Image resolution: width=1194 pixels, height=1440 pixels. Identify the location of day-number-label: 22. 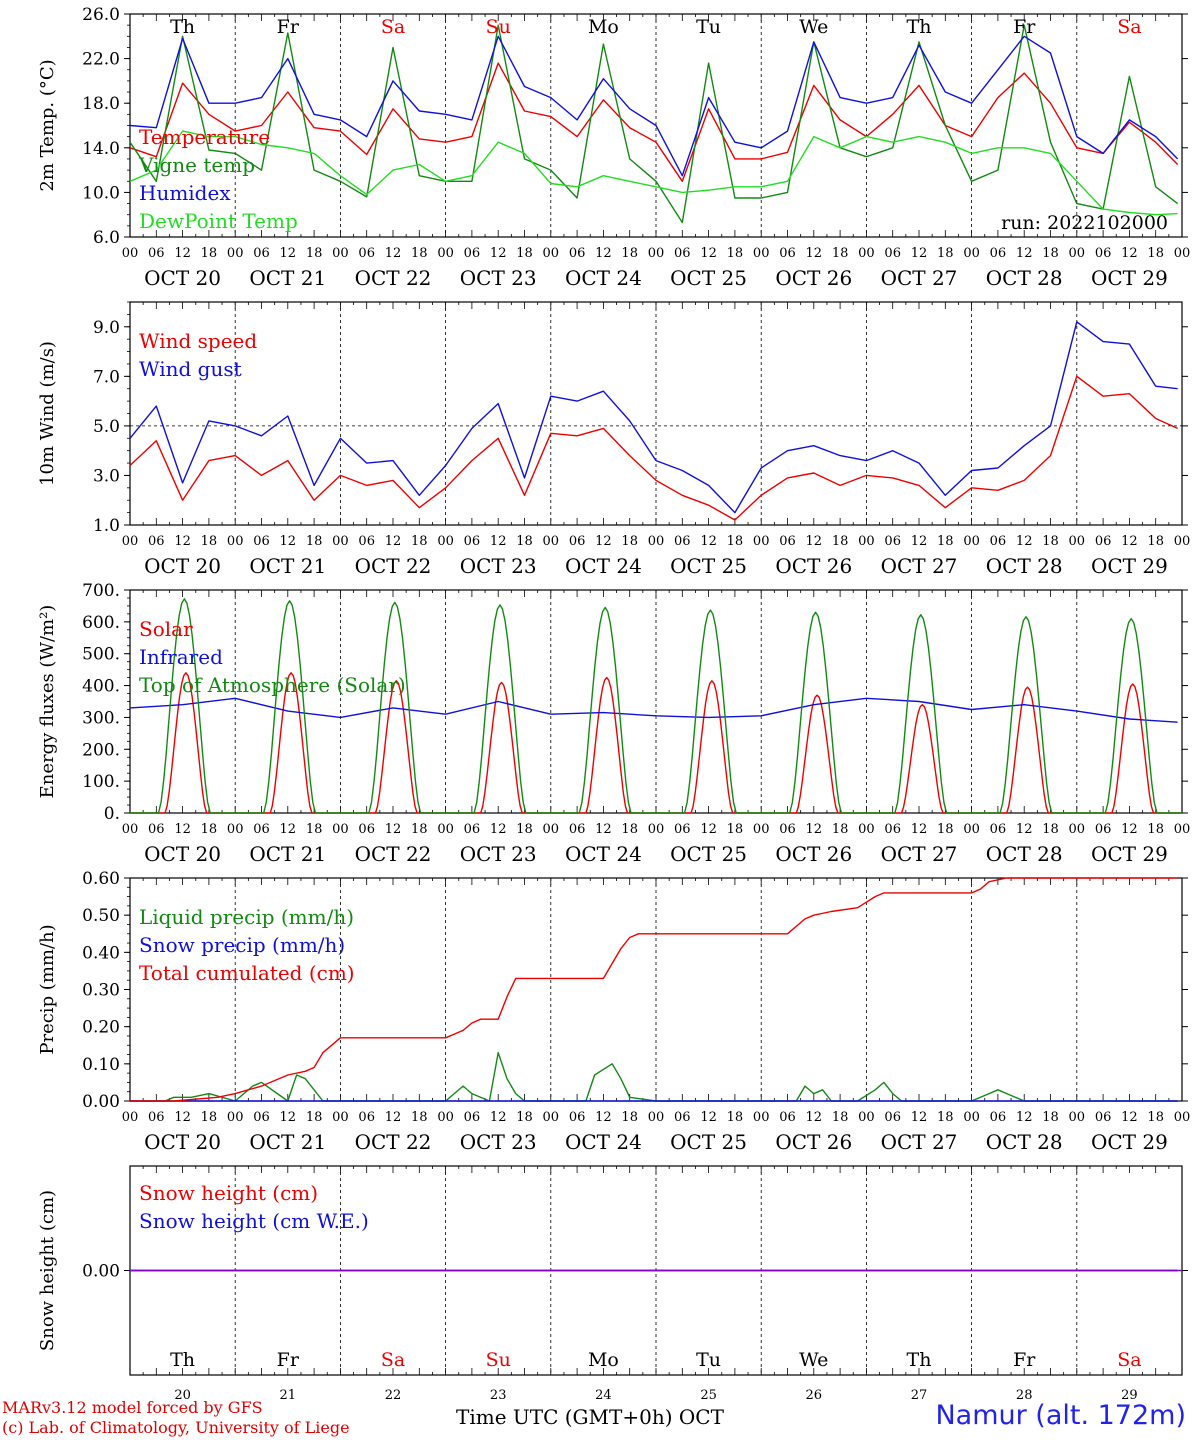
(393, 1395).